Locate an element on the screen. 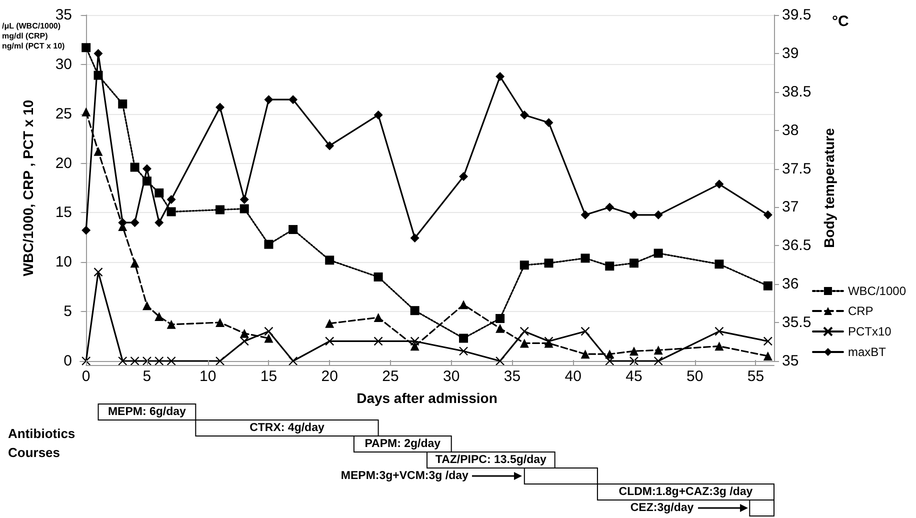  y-tick-label: 35 is located at coordinates (63, 15).